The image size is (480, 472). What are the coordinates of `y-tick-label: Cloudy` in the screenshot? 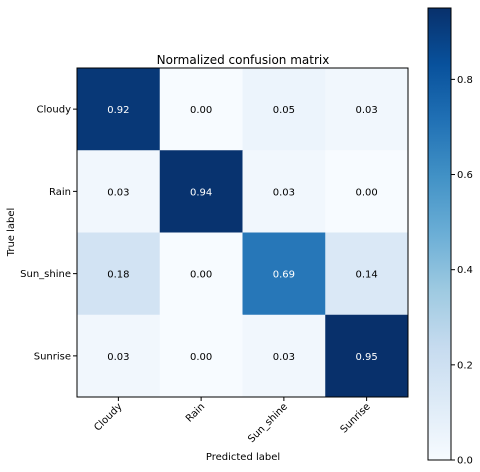 It's located at (54, 110).